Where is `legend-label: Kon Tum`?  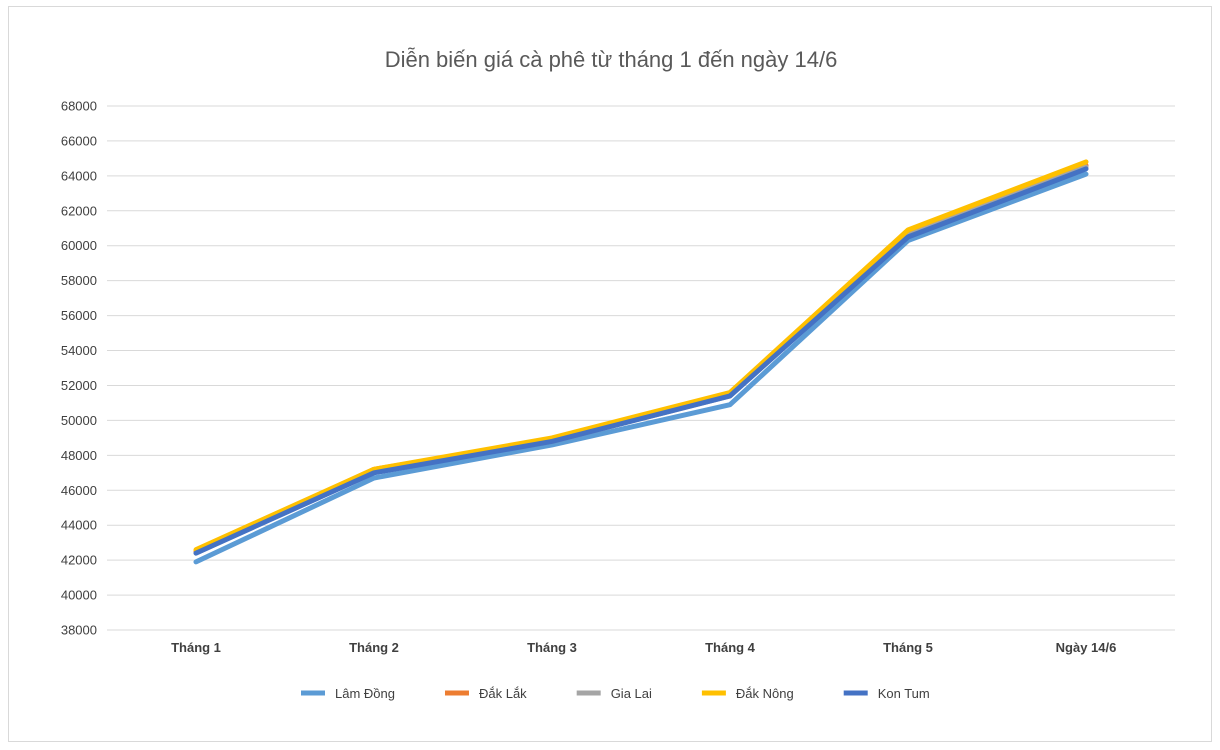
legend-label: Kon Tum is located at coordinates (904, 693).